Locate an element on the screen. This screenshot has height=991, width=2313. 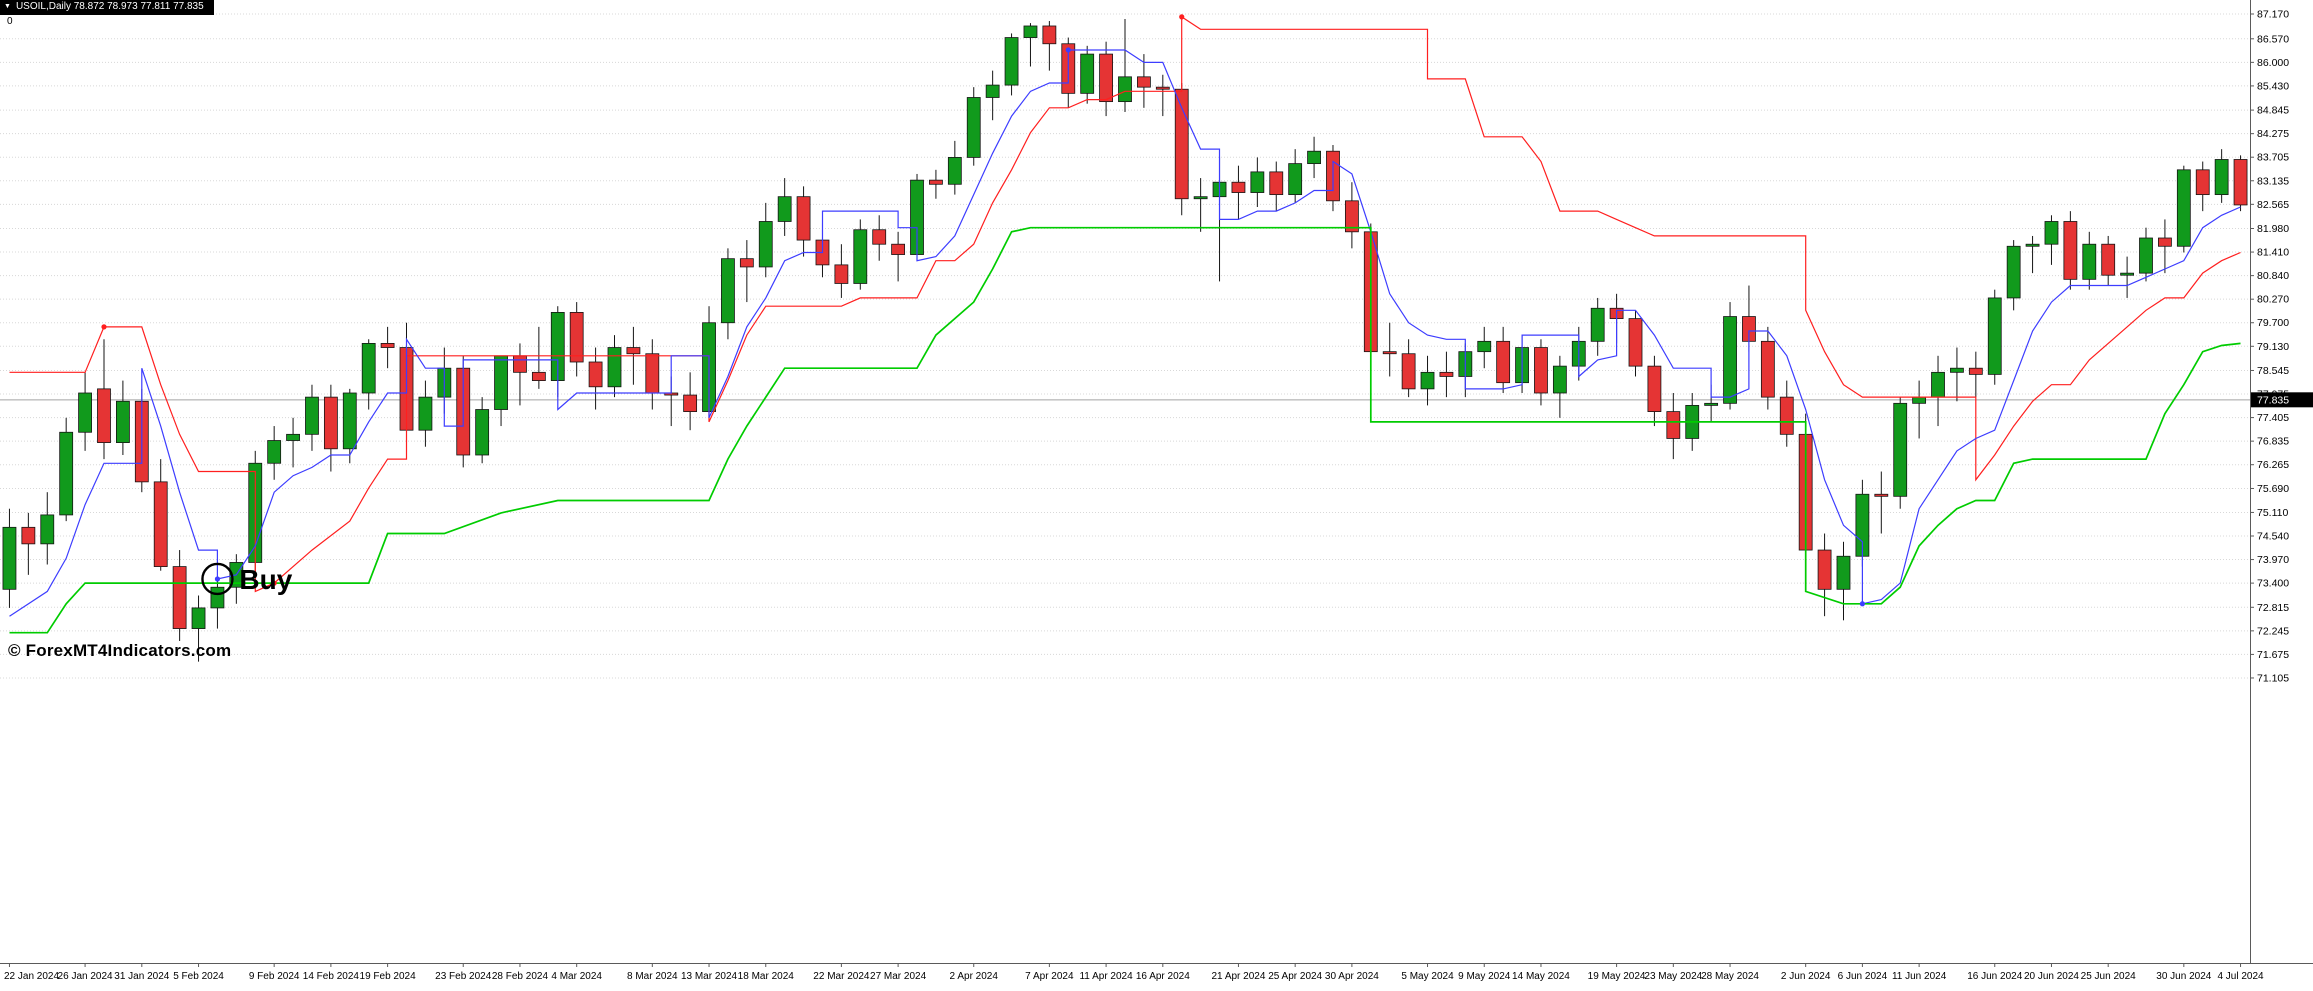
time-axis-label: 23 Feb 2024 is located at coordinates (463, 976).